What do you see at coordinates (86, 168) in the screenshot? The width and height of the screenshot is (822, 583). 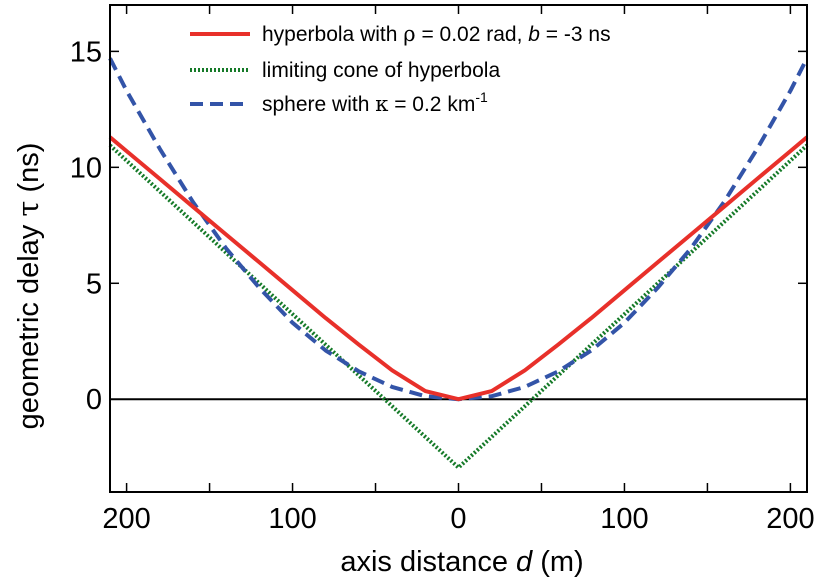 I see `y-tick-label: 10` at bounding box center [86, 168].